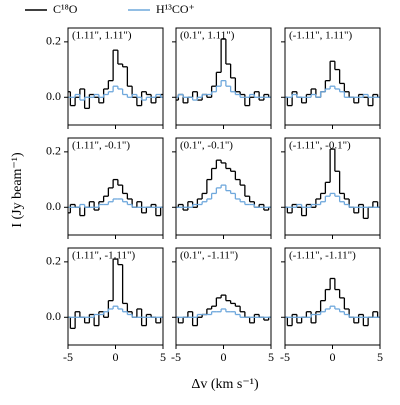  What do you see at coordinates (101, 146) in the screenshot?
I see `panel-label: (1.11", -0.1")` at bounding box center [101, 146].